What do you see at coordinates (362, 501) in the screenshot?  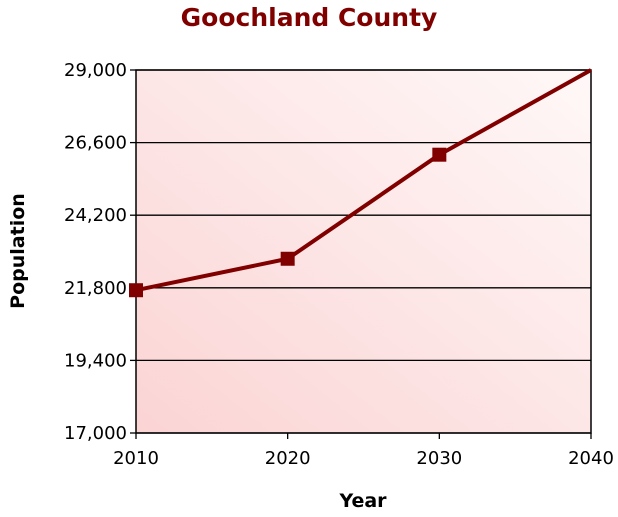 I see `x-axis-title: Year` at bounding box center [362, 501].